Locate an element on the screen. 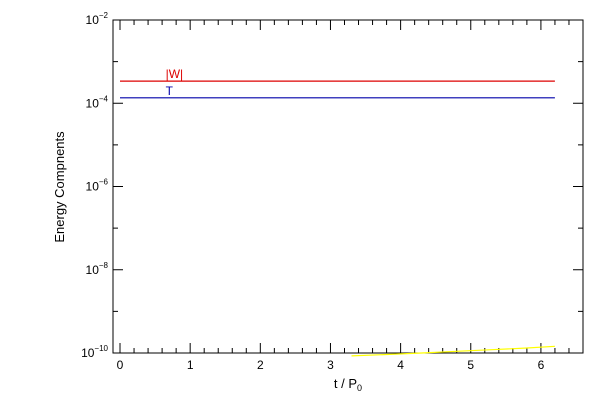 This screenshot has width=600, height=400. series-label-1: |W| is located at coordinates (175, 74).